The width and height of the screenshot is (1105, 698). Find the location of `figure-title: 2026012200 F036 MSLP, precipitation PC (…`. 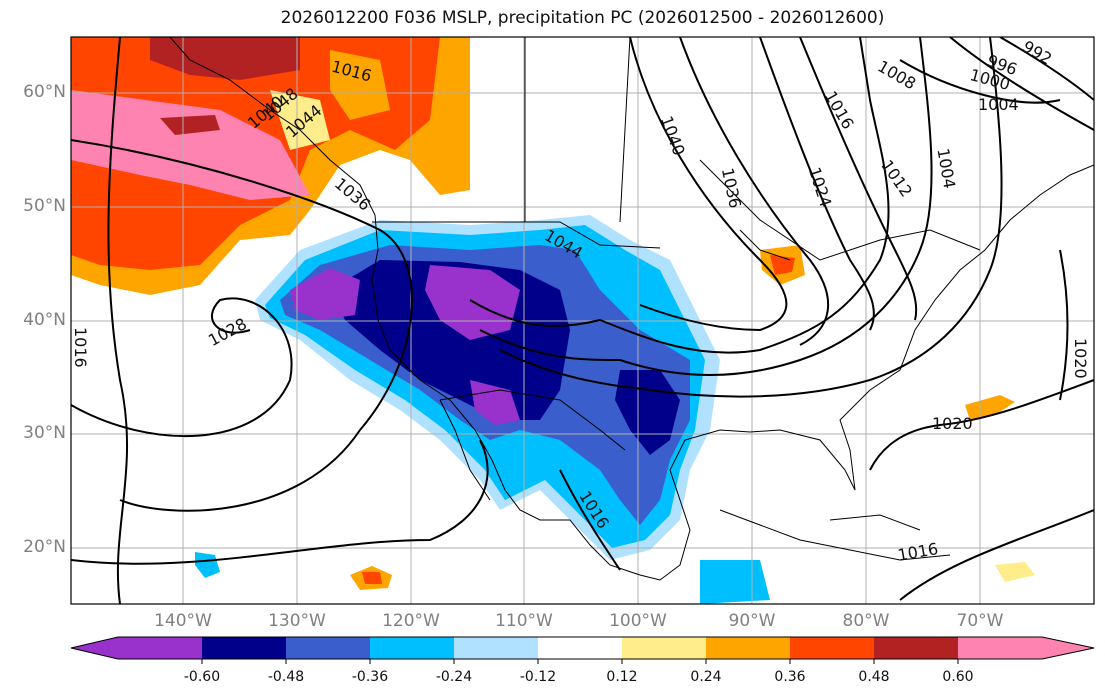

figure-title: 2026012200 F036 MSLP, precipitation PC (… is located at coordinates (582, 18).